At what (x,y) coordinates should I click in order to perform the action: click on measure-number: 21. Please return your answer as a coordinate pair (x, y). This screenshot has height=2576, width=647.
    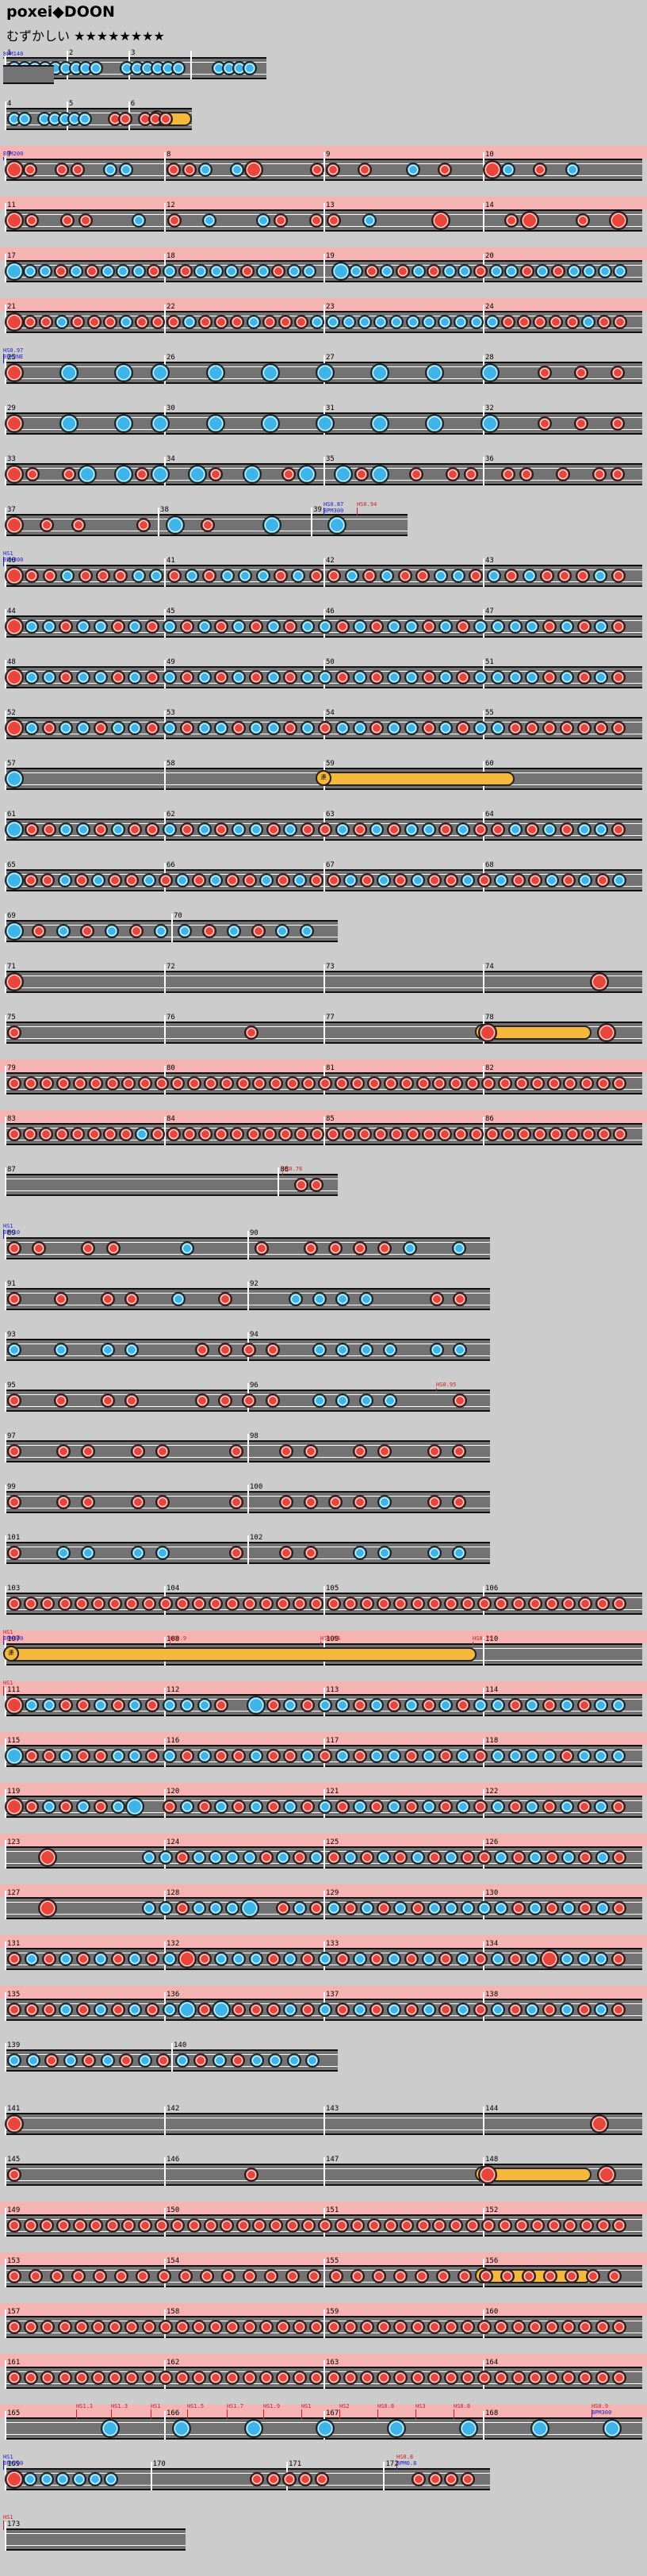
    Looking at the image, I should click on (11, 307).